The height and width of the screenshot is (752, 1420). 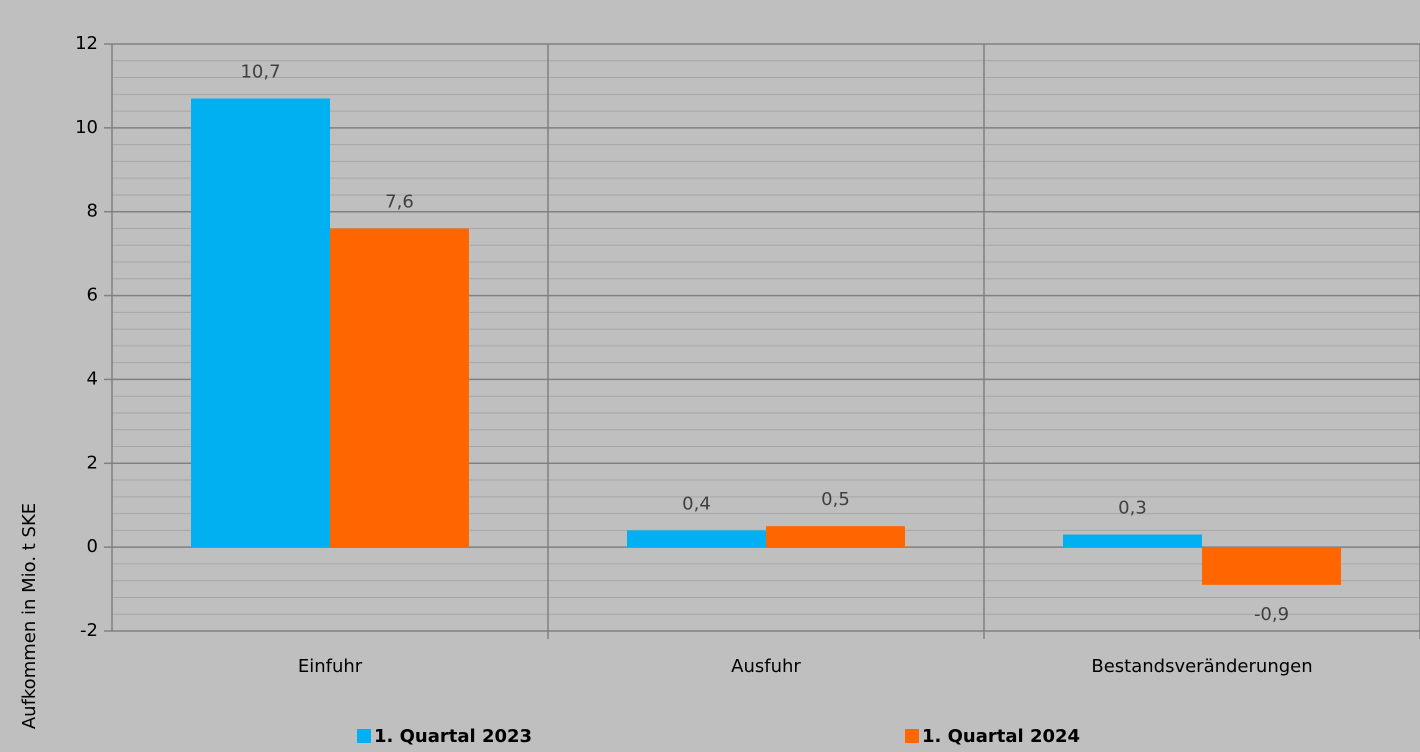 What do you see at coordinates (92, 546) in the screenshot?
I see `y-tick-label: 0` at bounding box center [92, 546].